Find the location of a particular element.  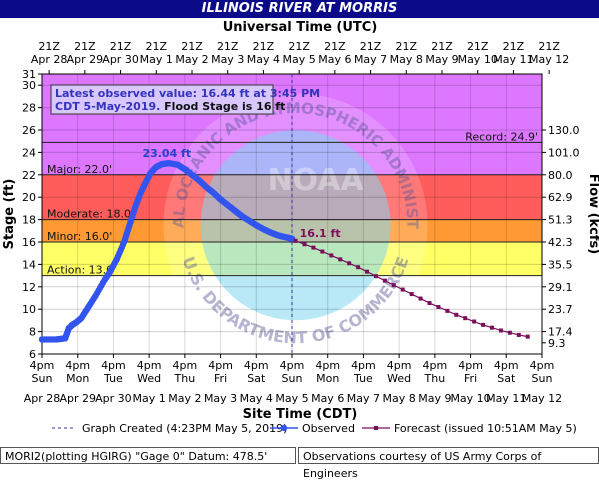

top-tick-date: May 11 is located at coordinates (513, 59).